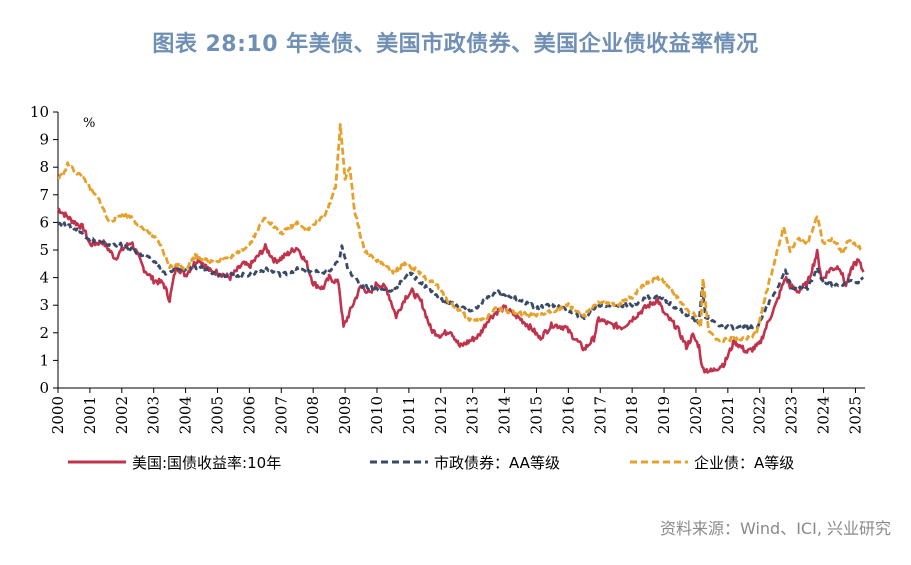 This screenshot has height=565, width=911. What do you see at coordinates (536, 415) in the screenshot?
I see `x-tick-label: 2015` at bounding box center [536, 415].